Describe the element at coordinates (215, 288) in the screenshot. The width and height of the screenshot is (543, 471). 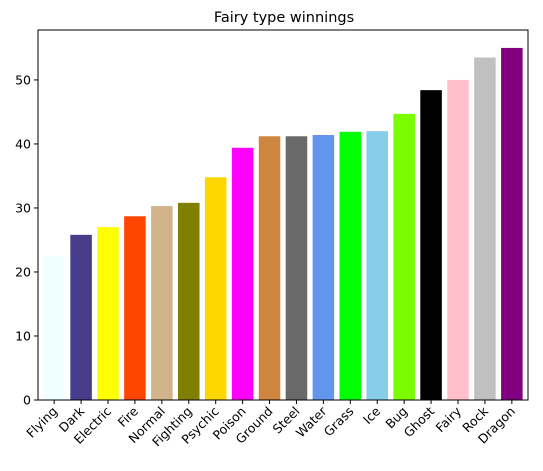
I see `bar-psychic` at that location.